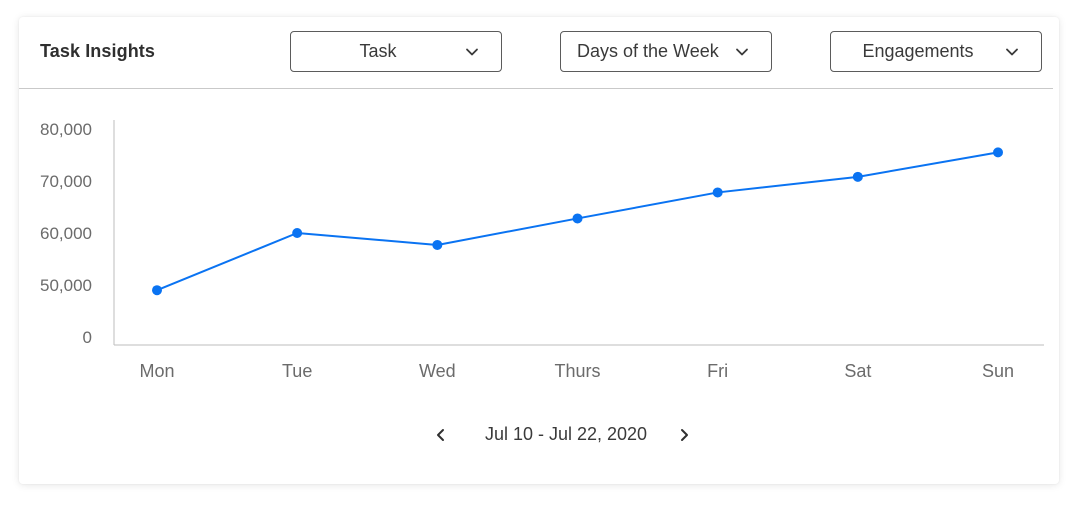  What do you see at coordinates (717, 371) in the screenshot?
I see `x-tick-label: Fri` at bounding box center [717, 371].